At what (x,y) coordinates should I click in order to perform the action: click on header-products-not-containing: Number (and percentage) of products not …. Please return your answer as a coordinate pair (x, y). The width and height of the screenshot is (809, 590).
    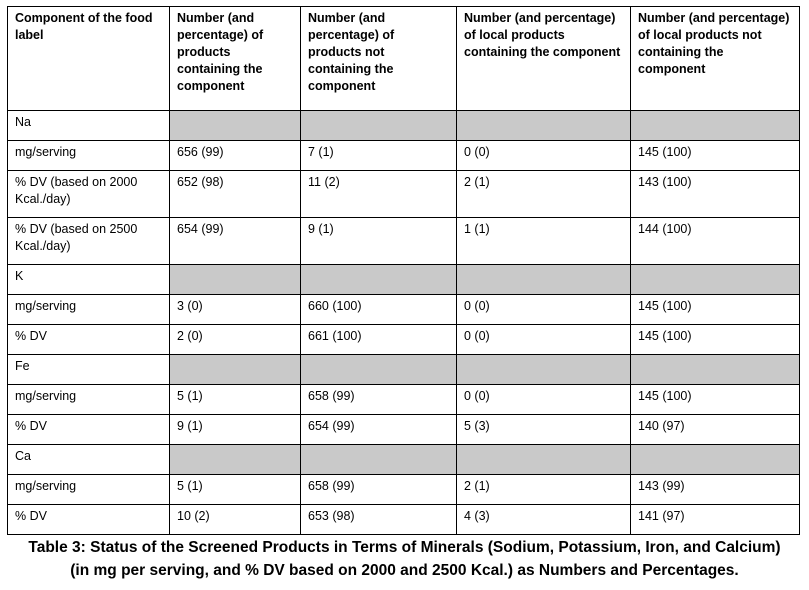
    Looking at the image, I should click on (378, 58).